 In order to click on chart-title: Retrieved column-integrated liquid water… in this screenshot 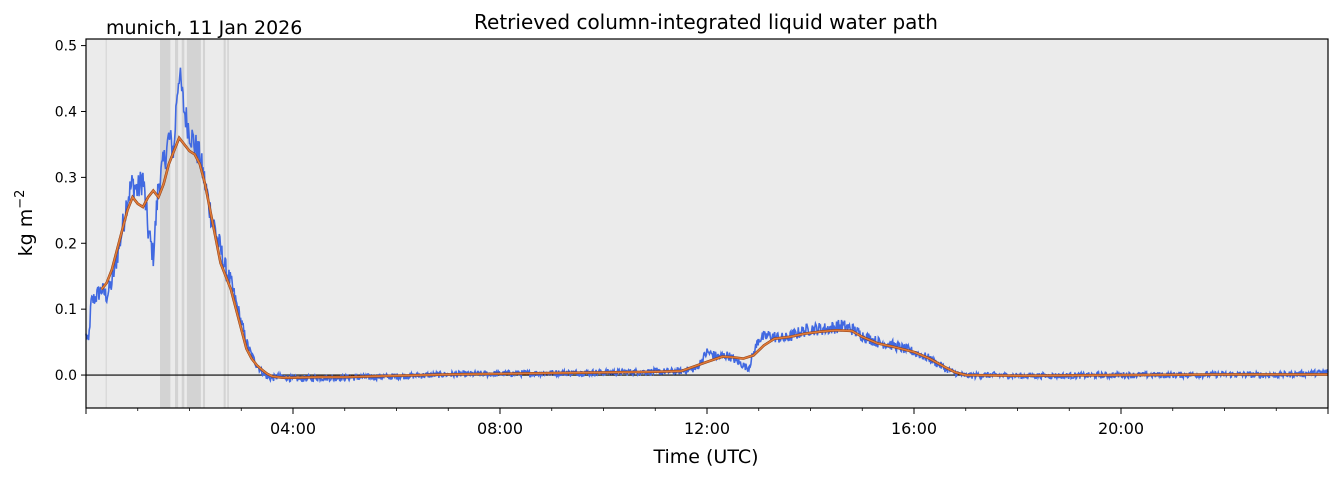, I will do `click(706, 22)`.